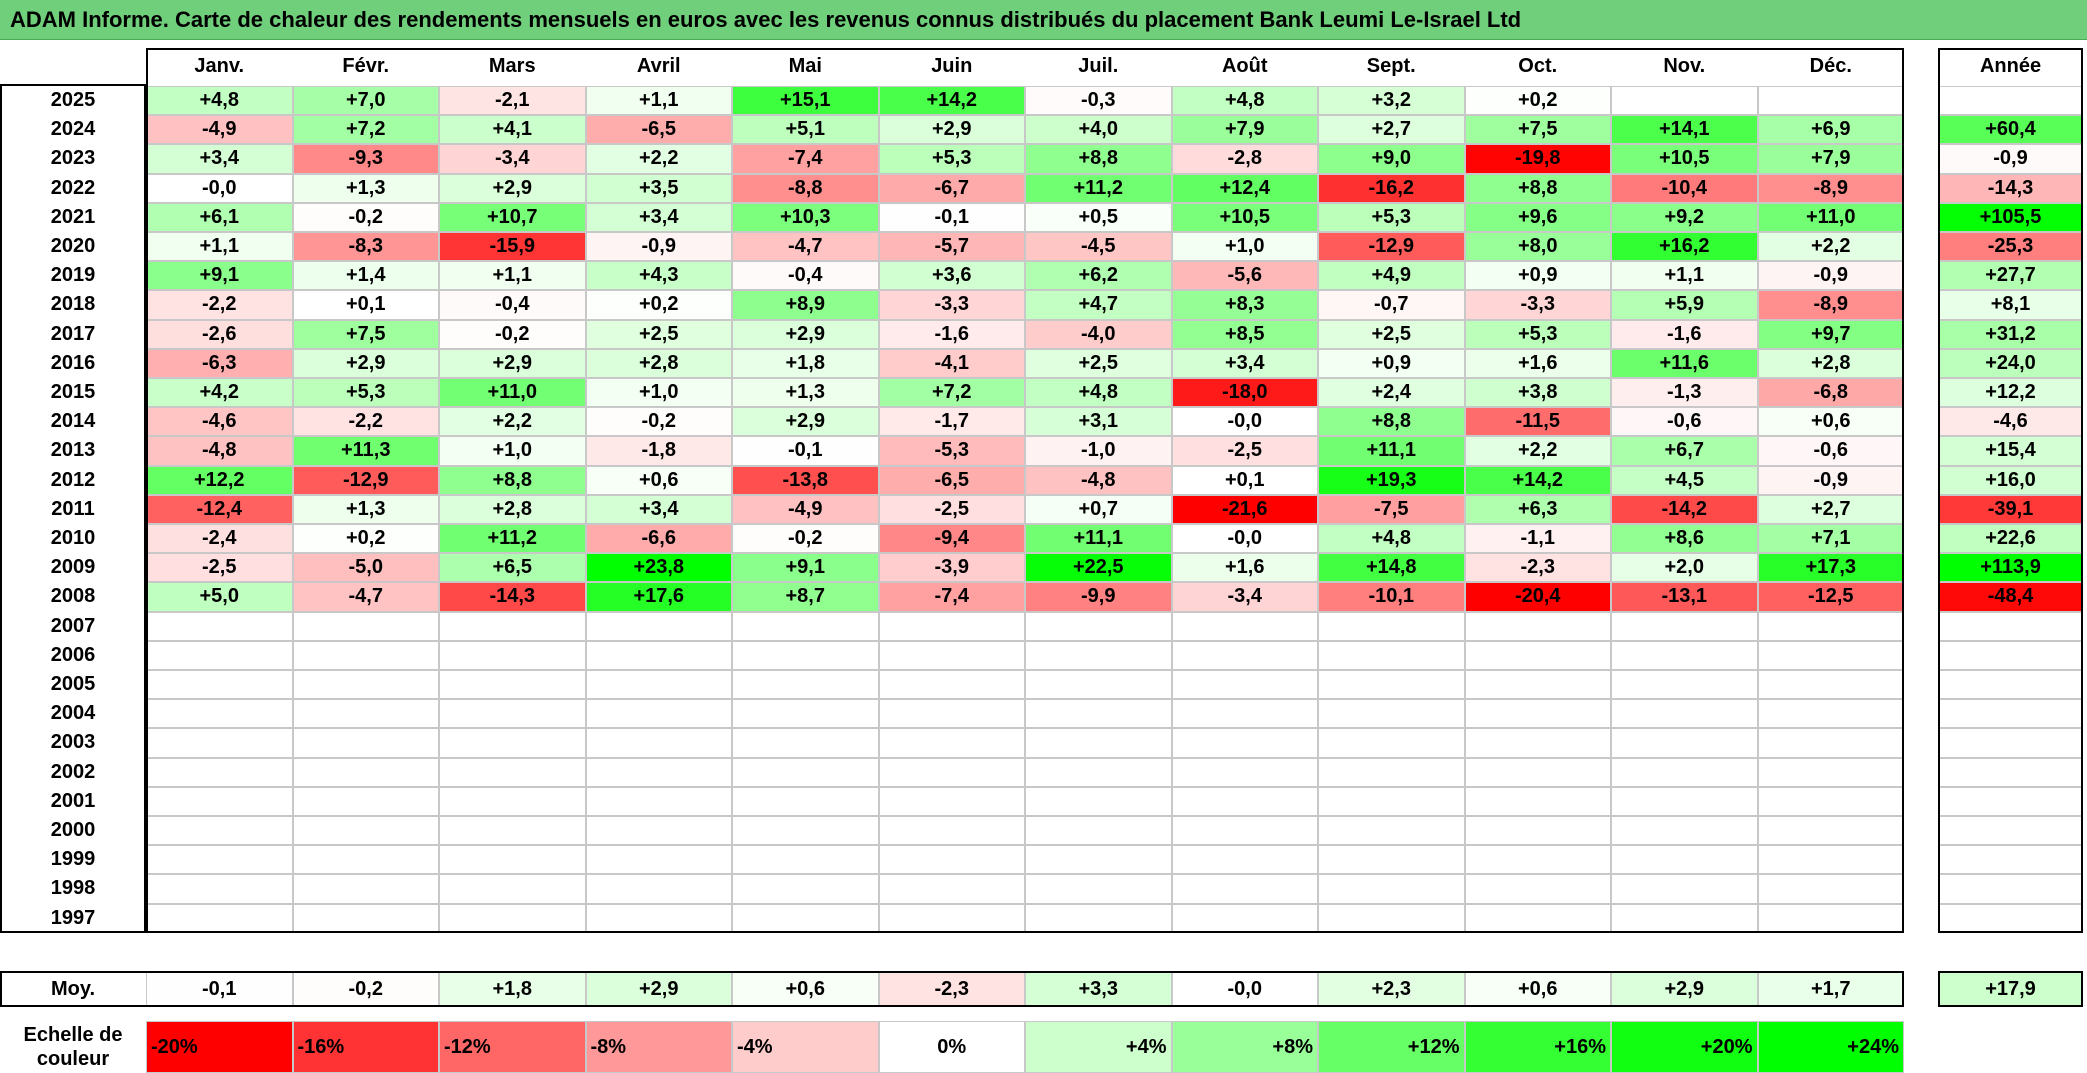 The height and width of the screenshot is (1073, 2087). Describe the element at coordinates (1830, 334) in the screenshot. I see `heatmap-cell: +9,7` at that location.